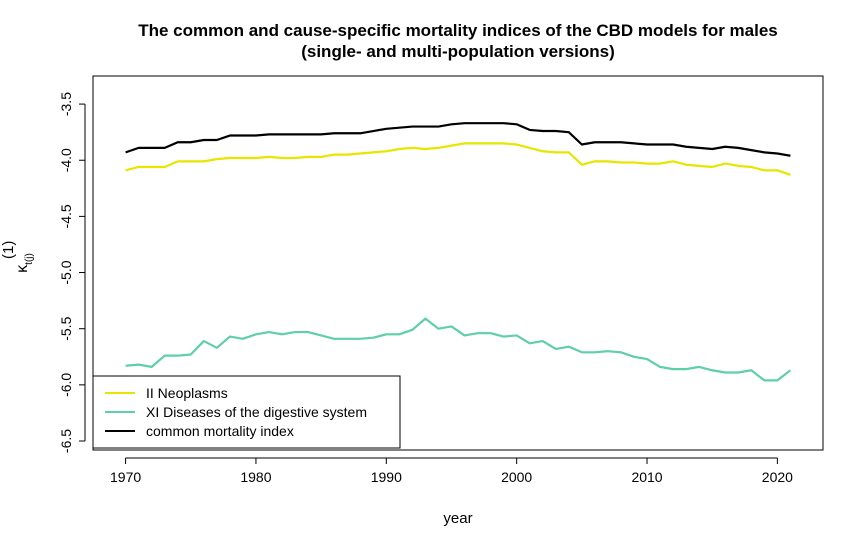 Image resolution: width=867 pixels, height=546 pixels. I want to click on x-tick-label: 2010, so click(646, 477).